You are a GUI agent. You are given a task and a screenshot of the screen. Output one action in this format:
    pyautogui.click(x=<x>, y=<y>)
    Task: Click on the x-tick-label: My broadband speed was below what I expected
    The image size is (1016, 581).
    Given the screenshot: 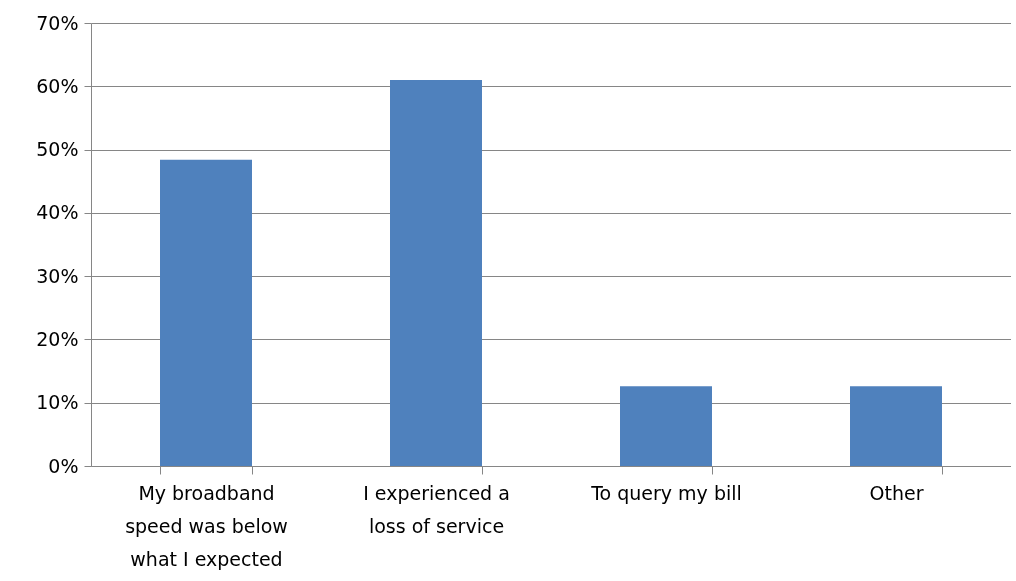 What is the action you would take?
    pyautogui.click(x=206, y=525)
    